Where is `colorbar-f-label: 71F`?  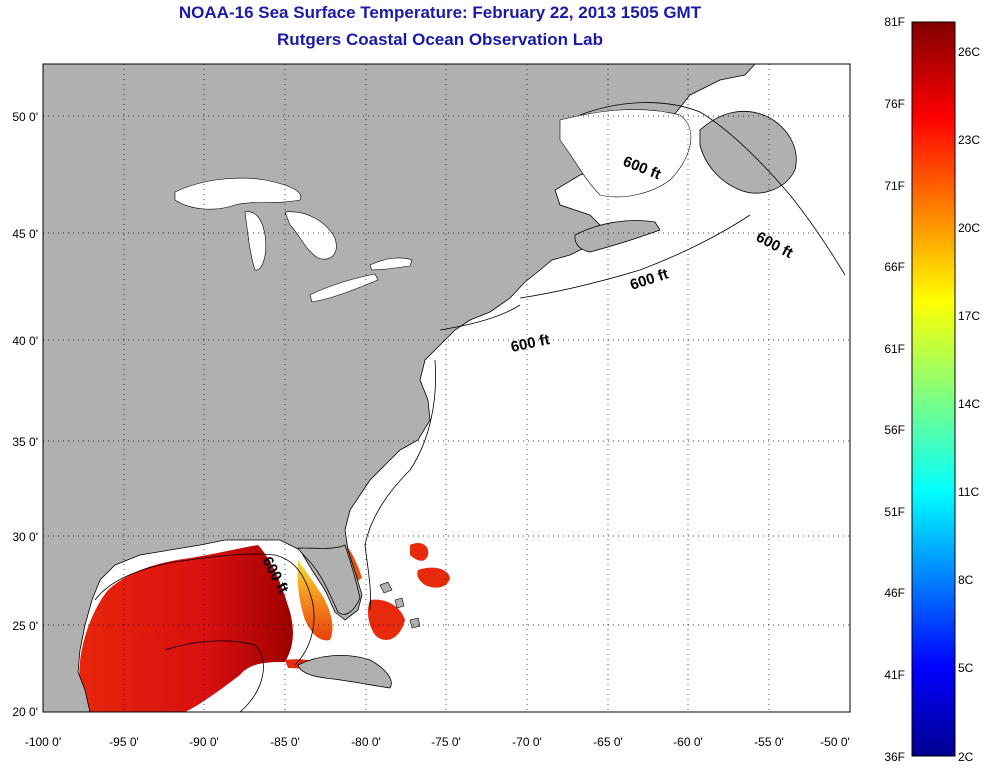 colorbar-f-label: 71F is located at coordinates (894, 186).